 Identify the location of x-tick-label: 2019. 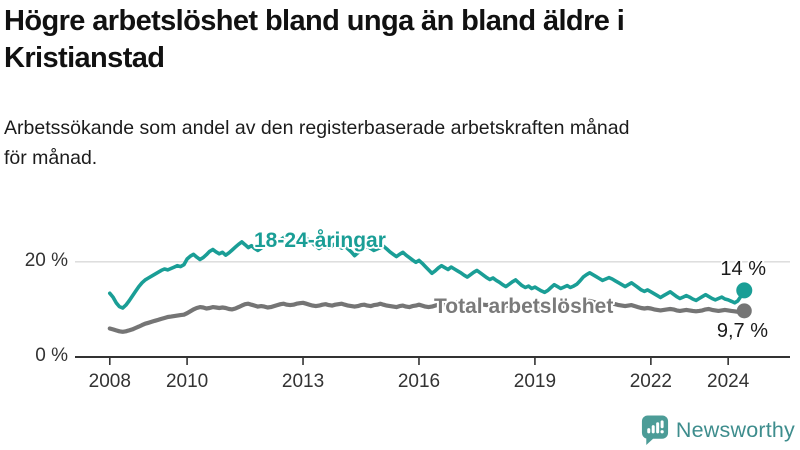
(535, 381).